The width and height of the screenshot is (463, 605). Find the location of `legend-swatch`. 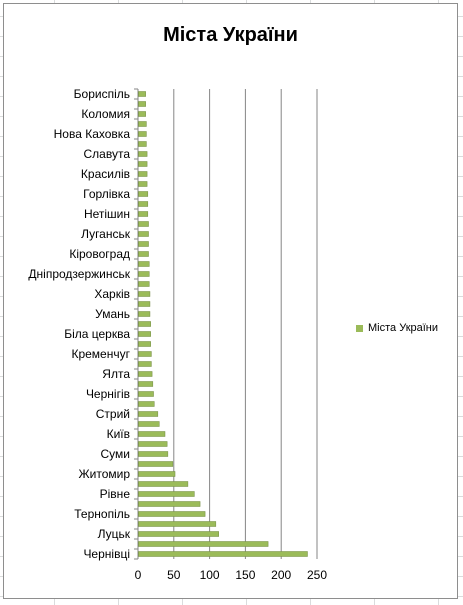

legend-swatch is located at coordinates (359, 328).